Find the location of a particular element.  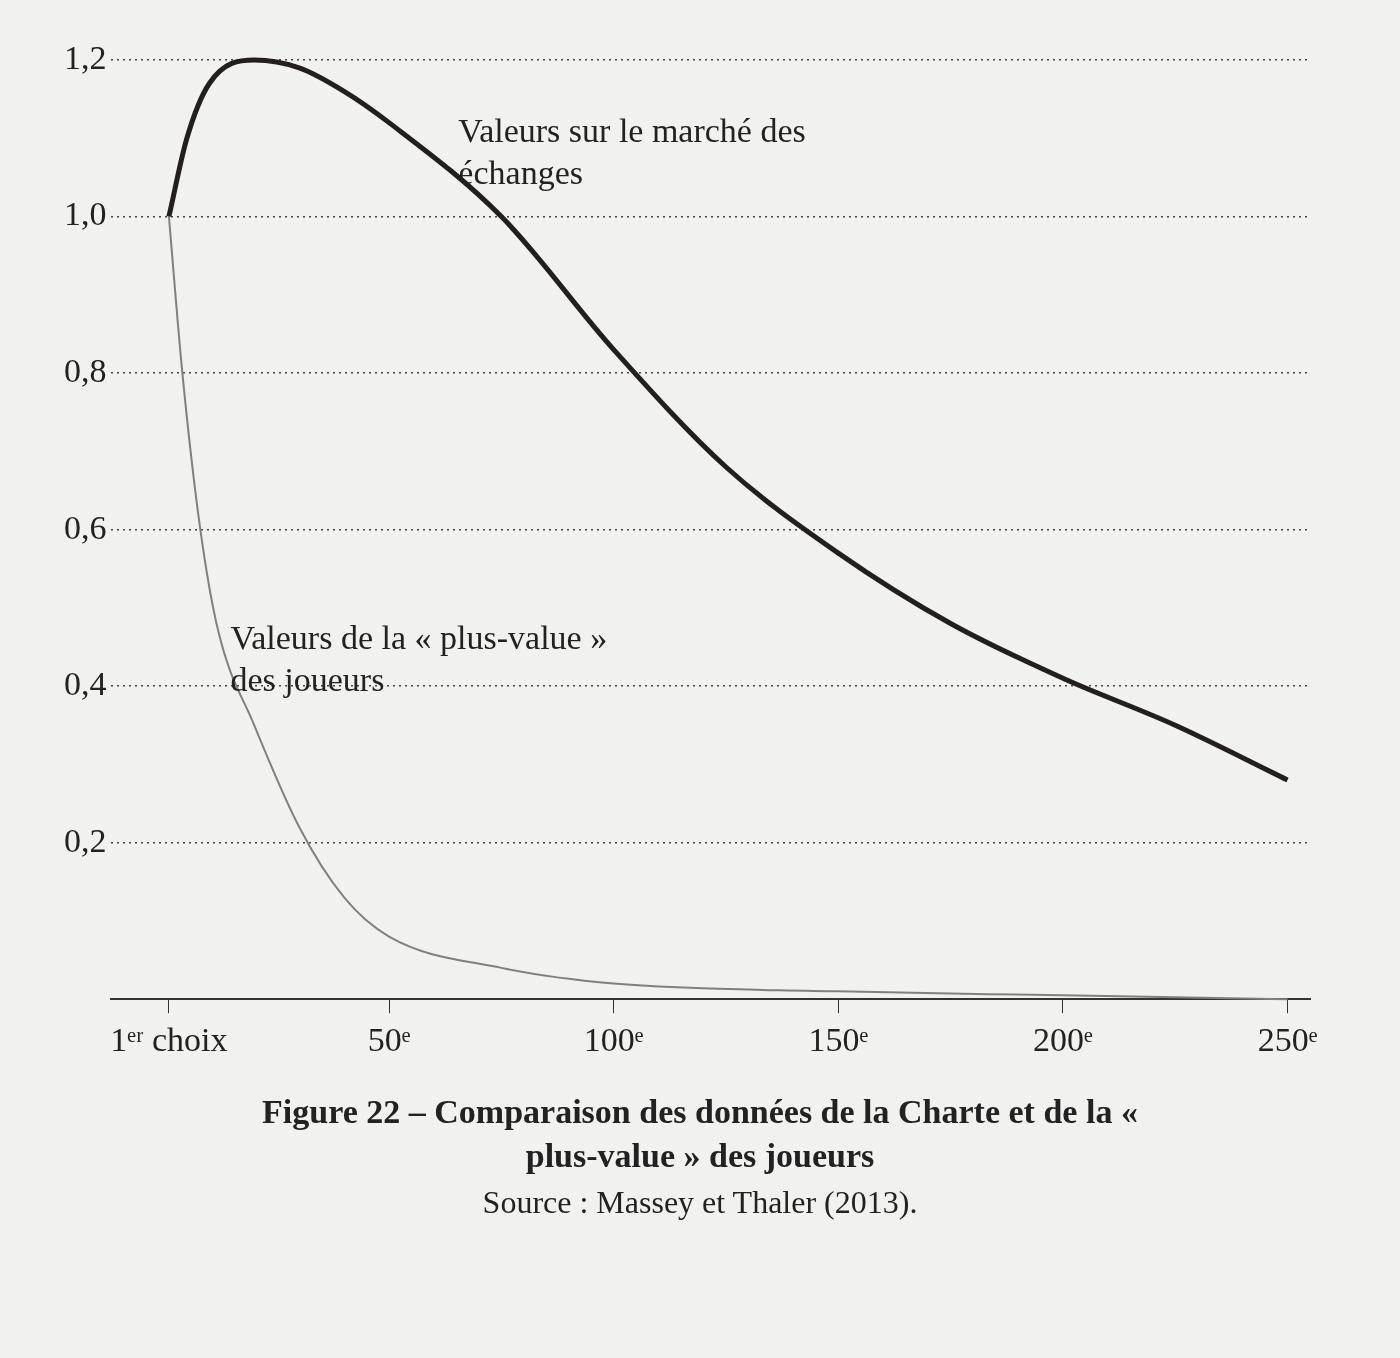

y-tick-label: 0,6 is located at coordinates (85, 527).